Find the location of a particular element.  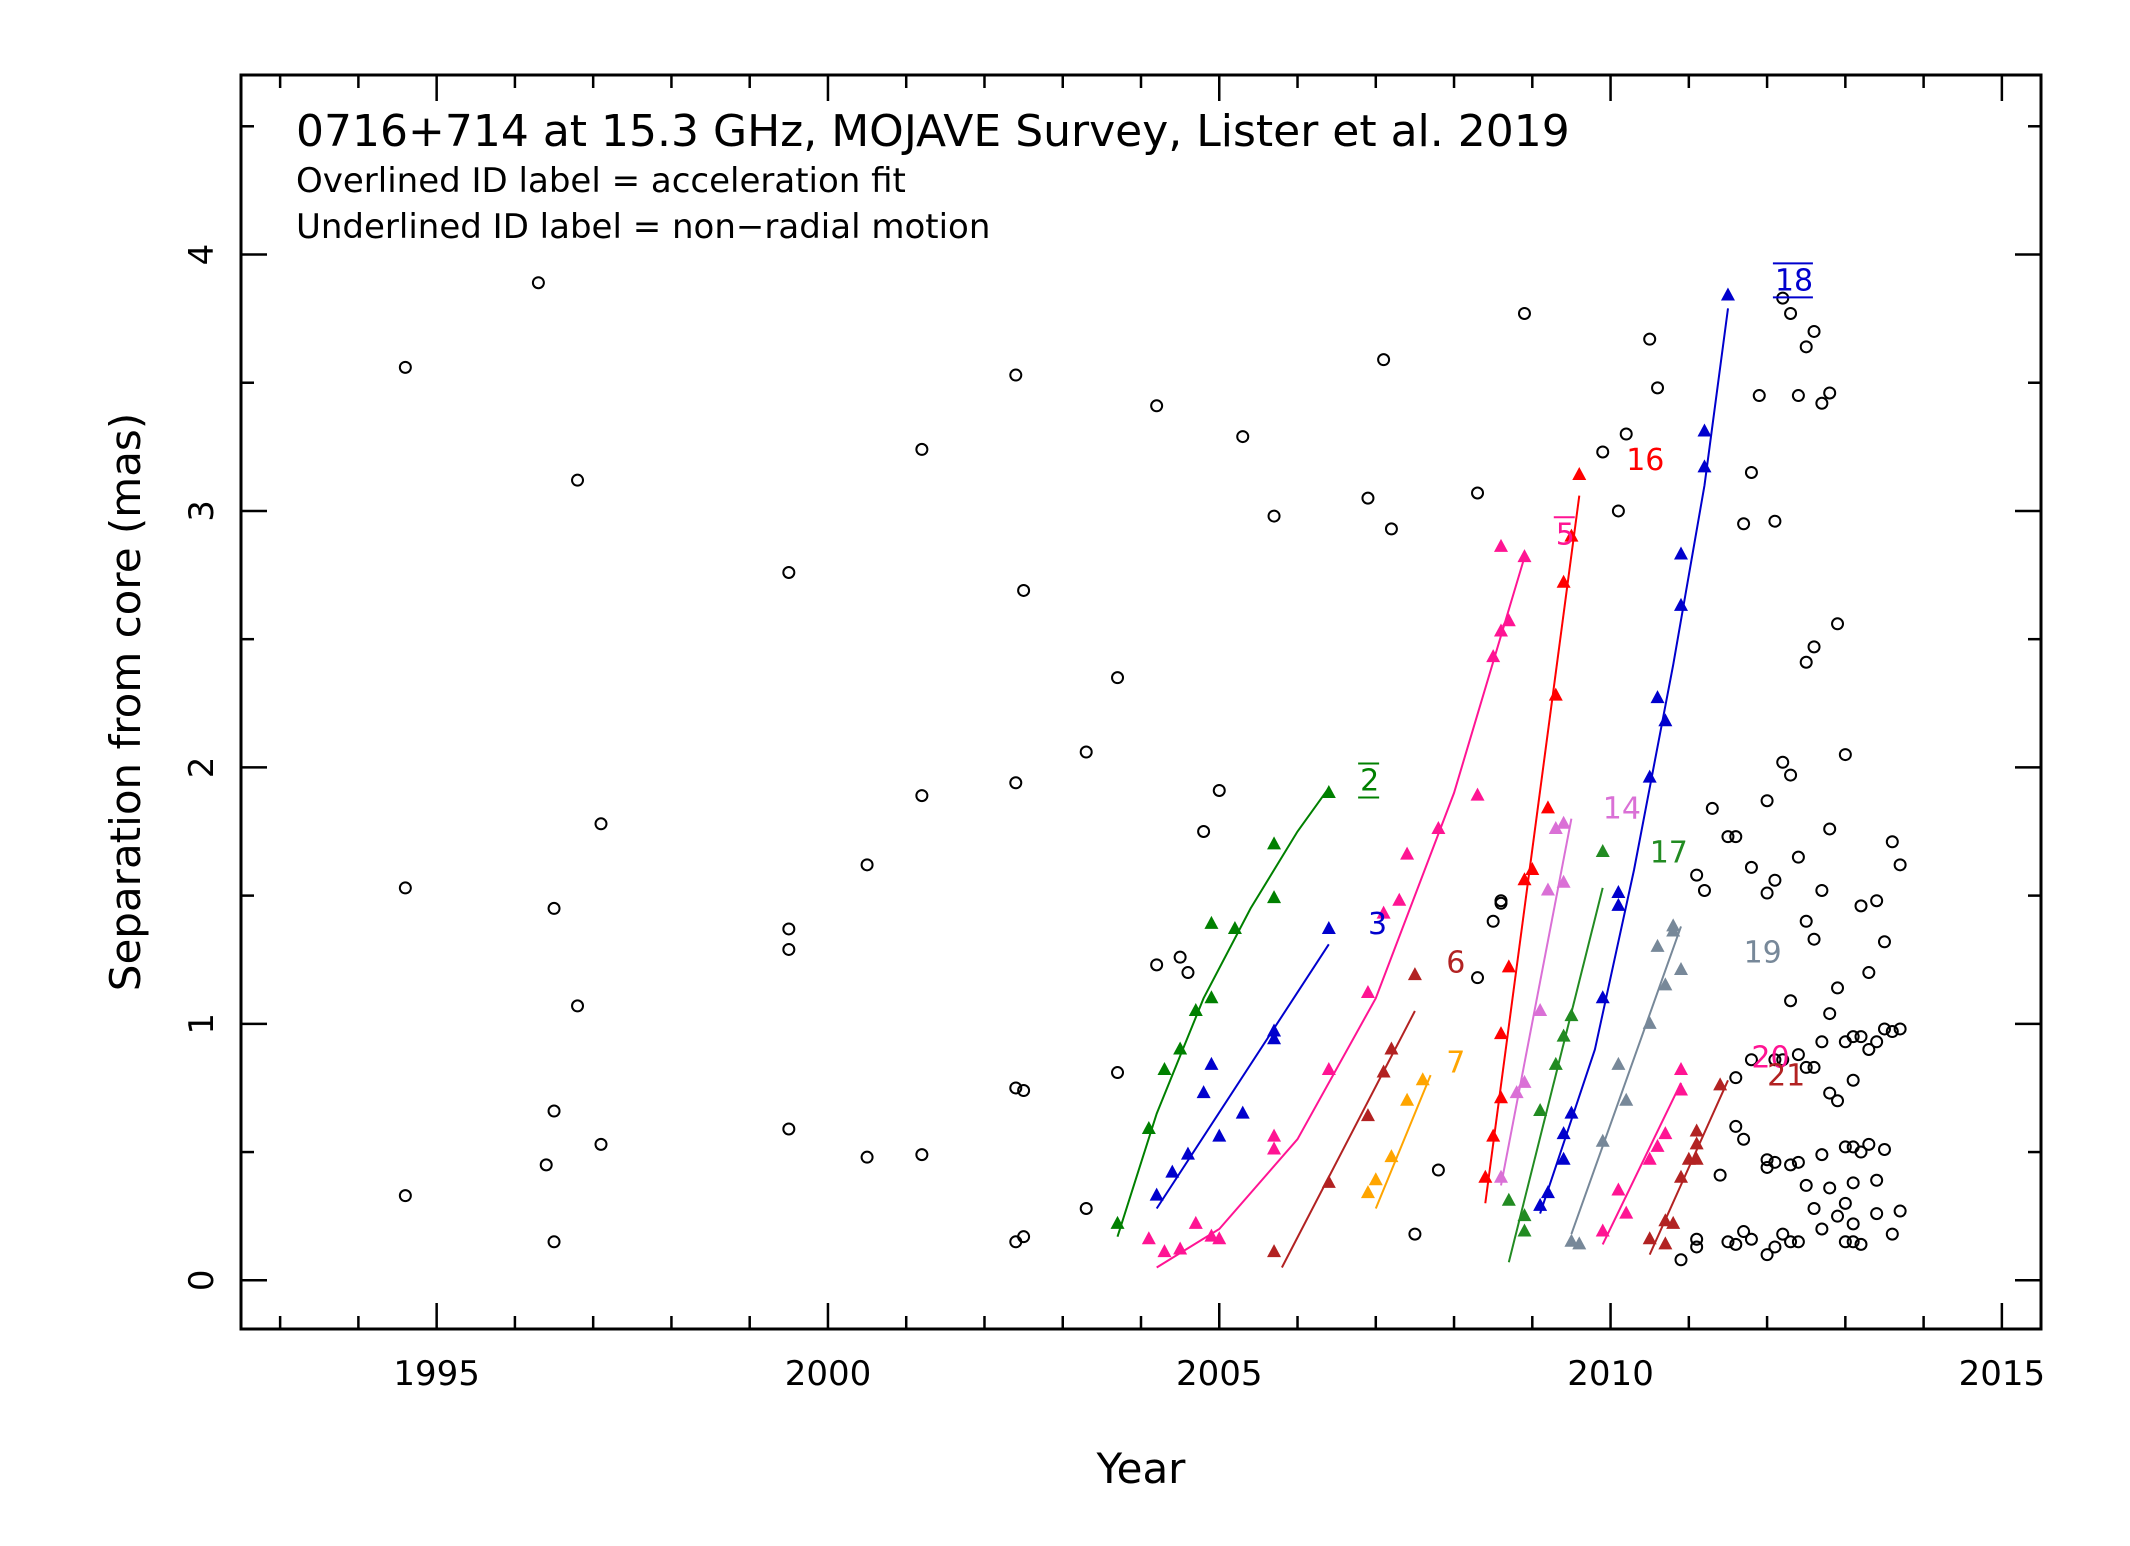

component-14-point is located at coordinates (1563, 881).